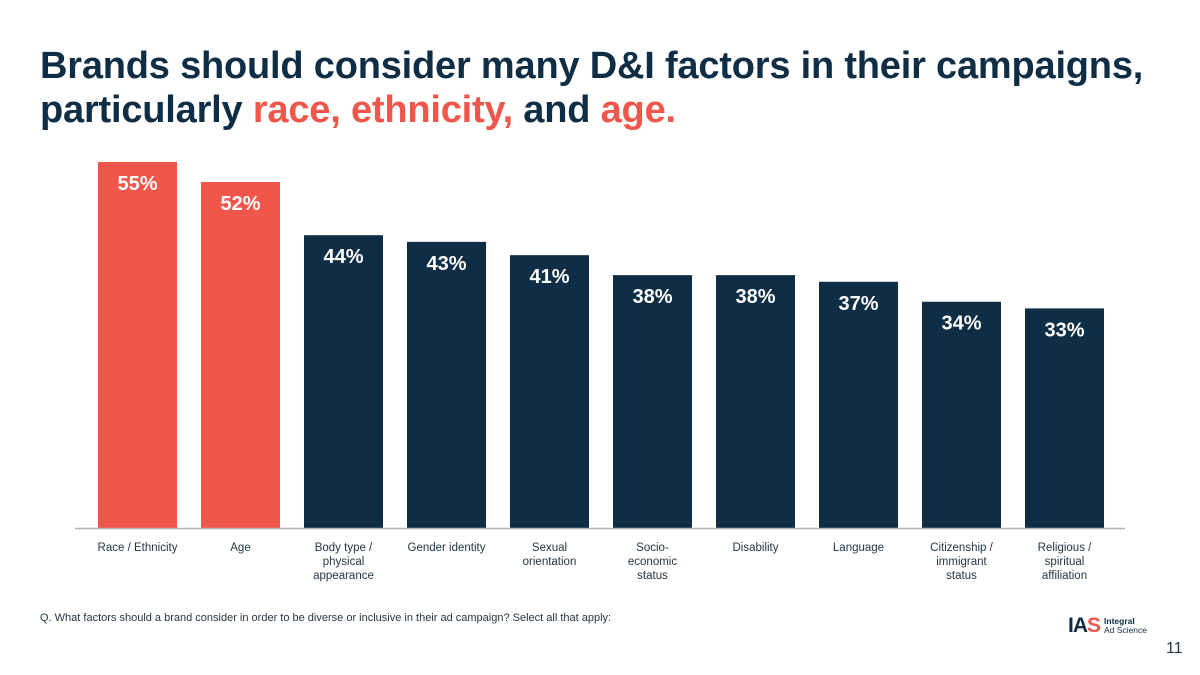 The width and height of the screenshot is (1200, 675). What do you see at coordinates (652, 297) in the screenshot?
I see `bar-value-label-5: 38%` at bounding box center [652, 297].